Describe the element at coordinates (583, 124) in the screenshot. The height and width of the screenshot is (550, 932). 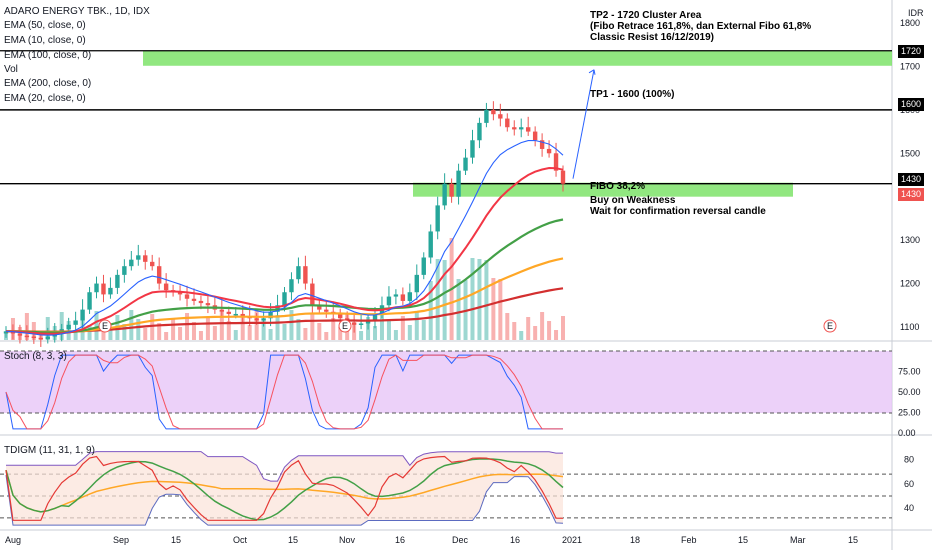
I see `projection-arrow` at that location.